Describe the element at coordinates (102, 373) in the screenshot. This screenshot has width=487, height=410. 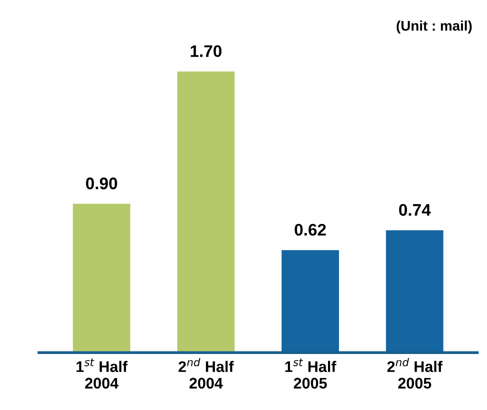
I see `x-tick-label: 1$^{st}$ Half 2004` at that location.